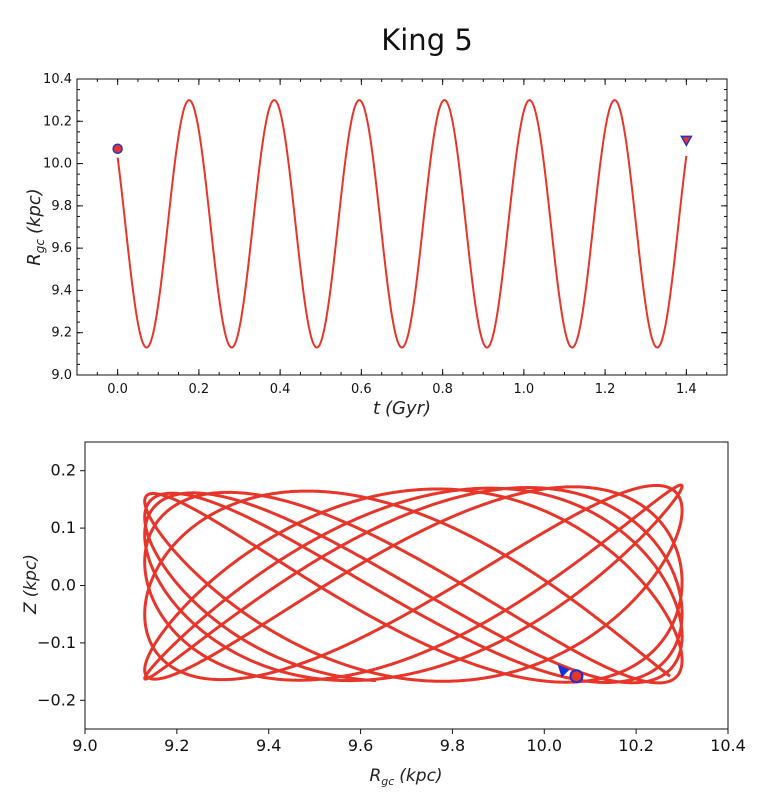  Describe the element at coordinates (361, 389) in the screenshot. I see `top-x-tick-label: 0.6` at that location.